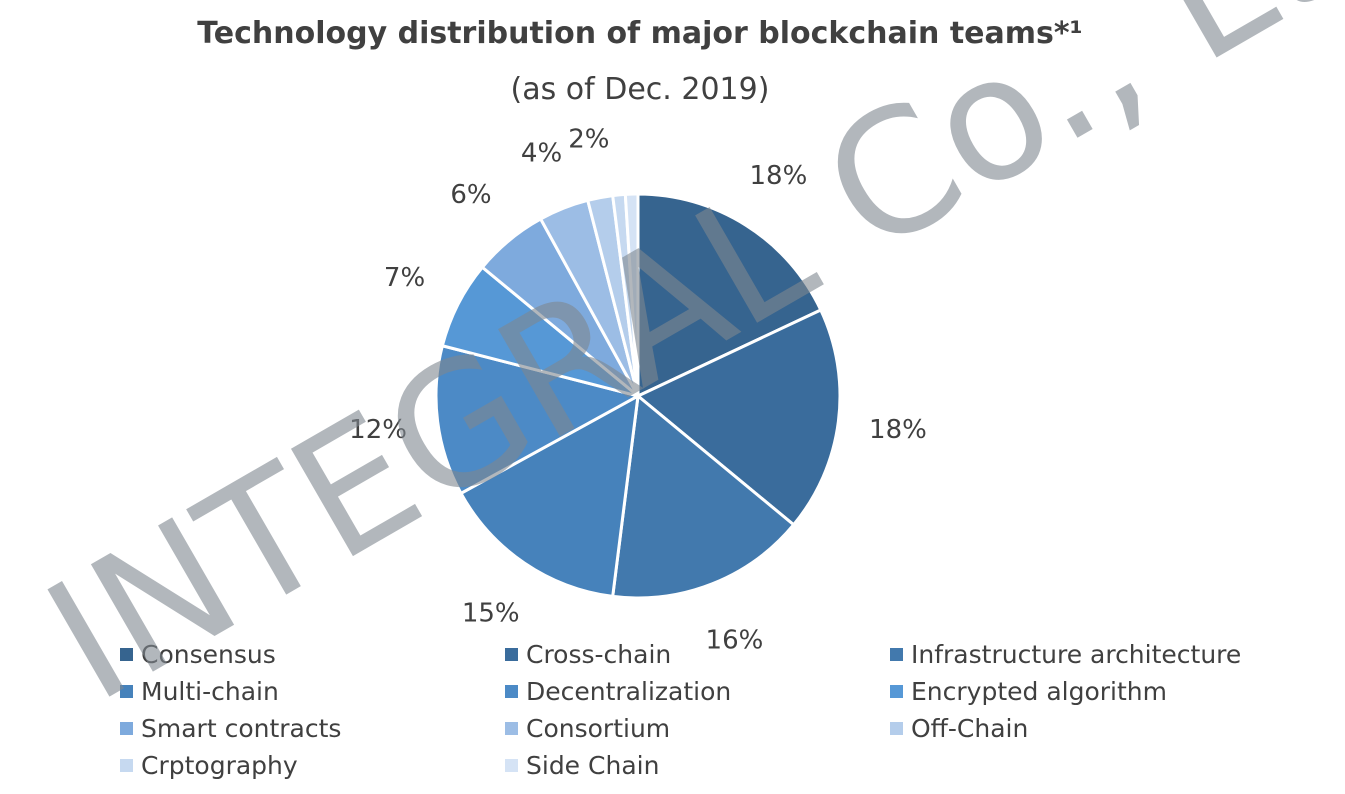 The image size is (1345, 794). I want to click on legend-item-off-chain: Off-Chain, so click(959, 728).